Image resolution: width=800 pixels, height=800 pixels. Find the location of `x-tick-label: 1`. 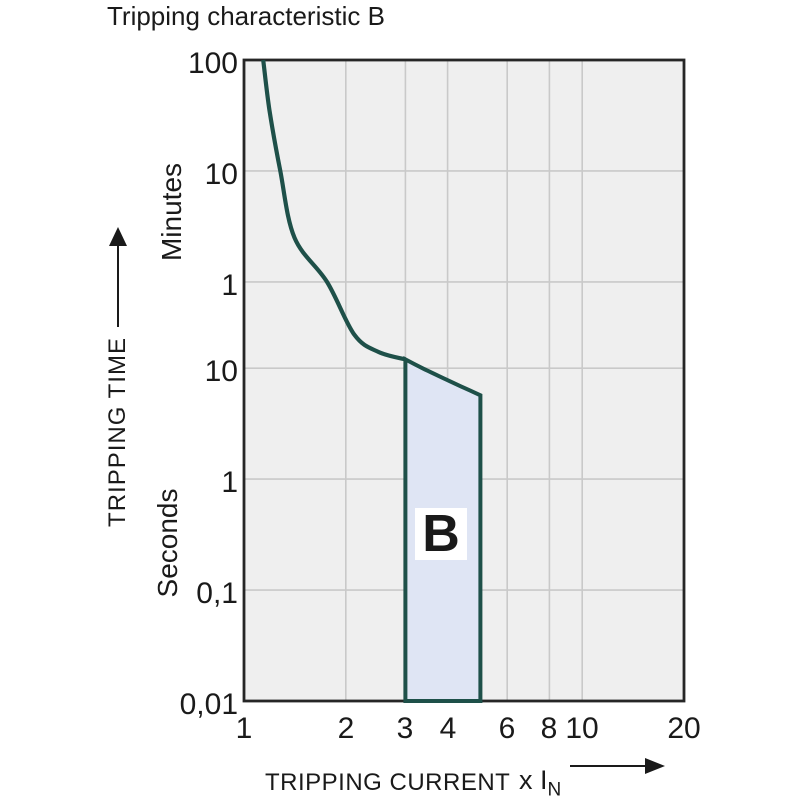

x-tick-label: 1 is located at coordinates (244, 728).